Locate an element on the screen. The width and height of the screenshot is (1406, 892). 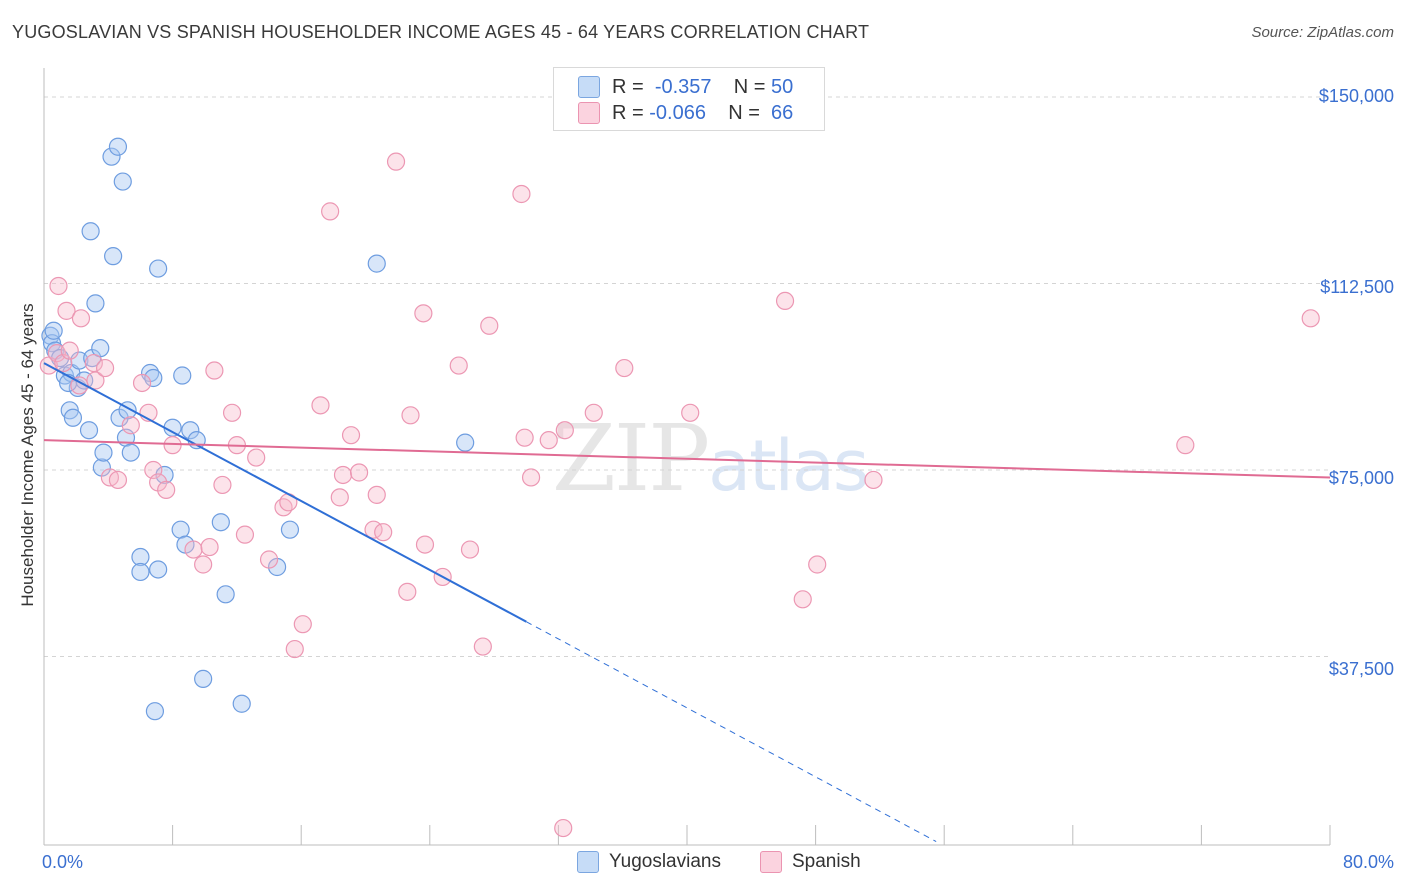
x-axis-max-label: 80.0% is located at coordinates (1368, 862).